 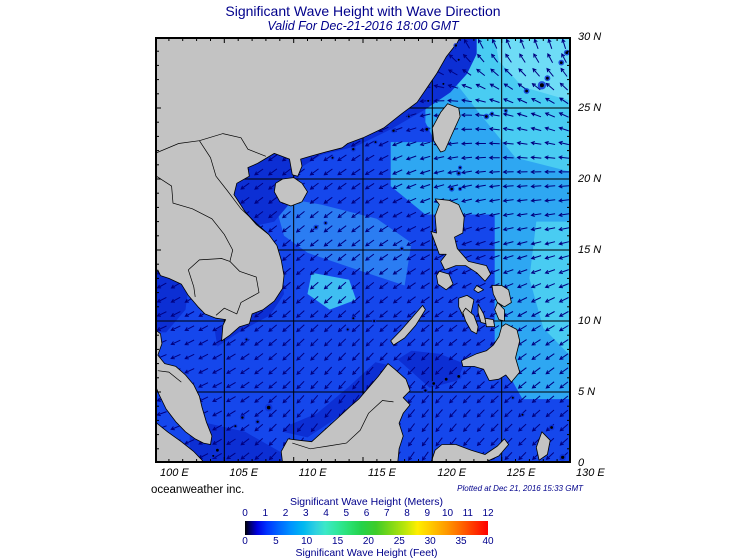 What do you see at coordinates (430, 541) in the screenshot?
I see `colorbar-tick-feet: 30` at bounding box center [430, 541].